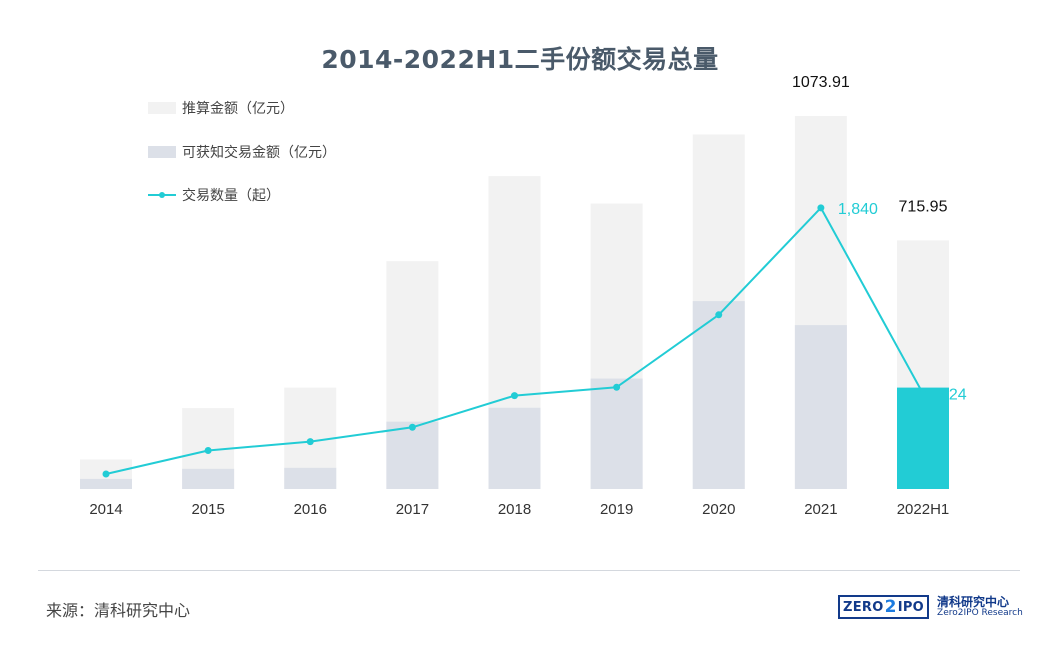  I want to click on legend-label-count: 交易数量（起）, so click(231, 196).